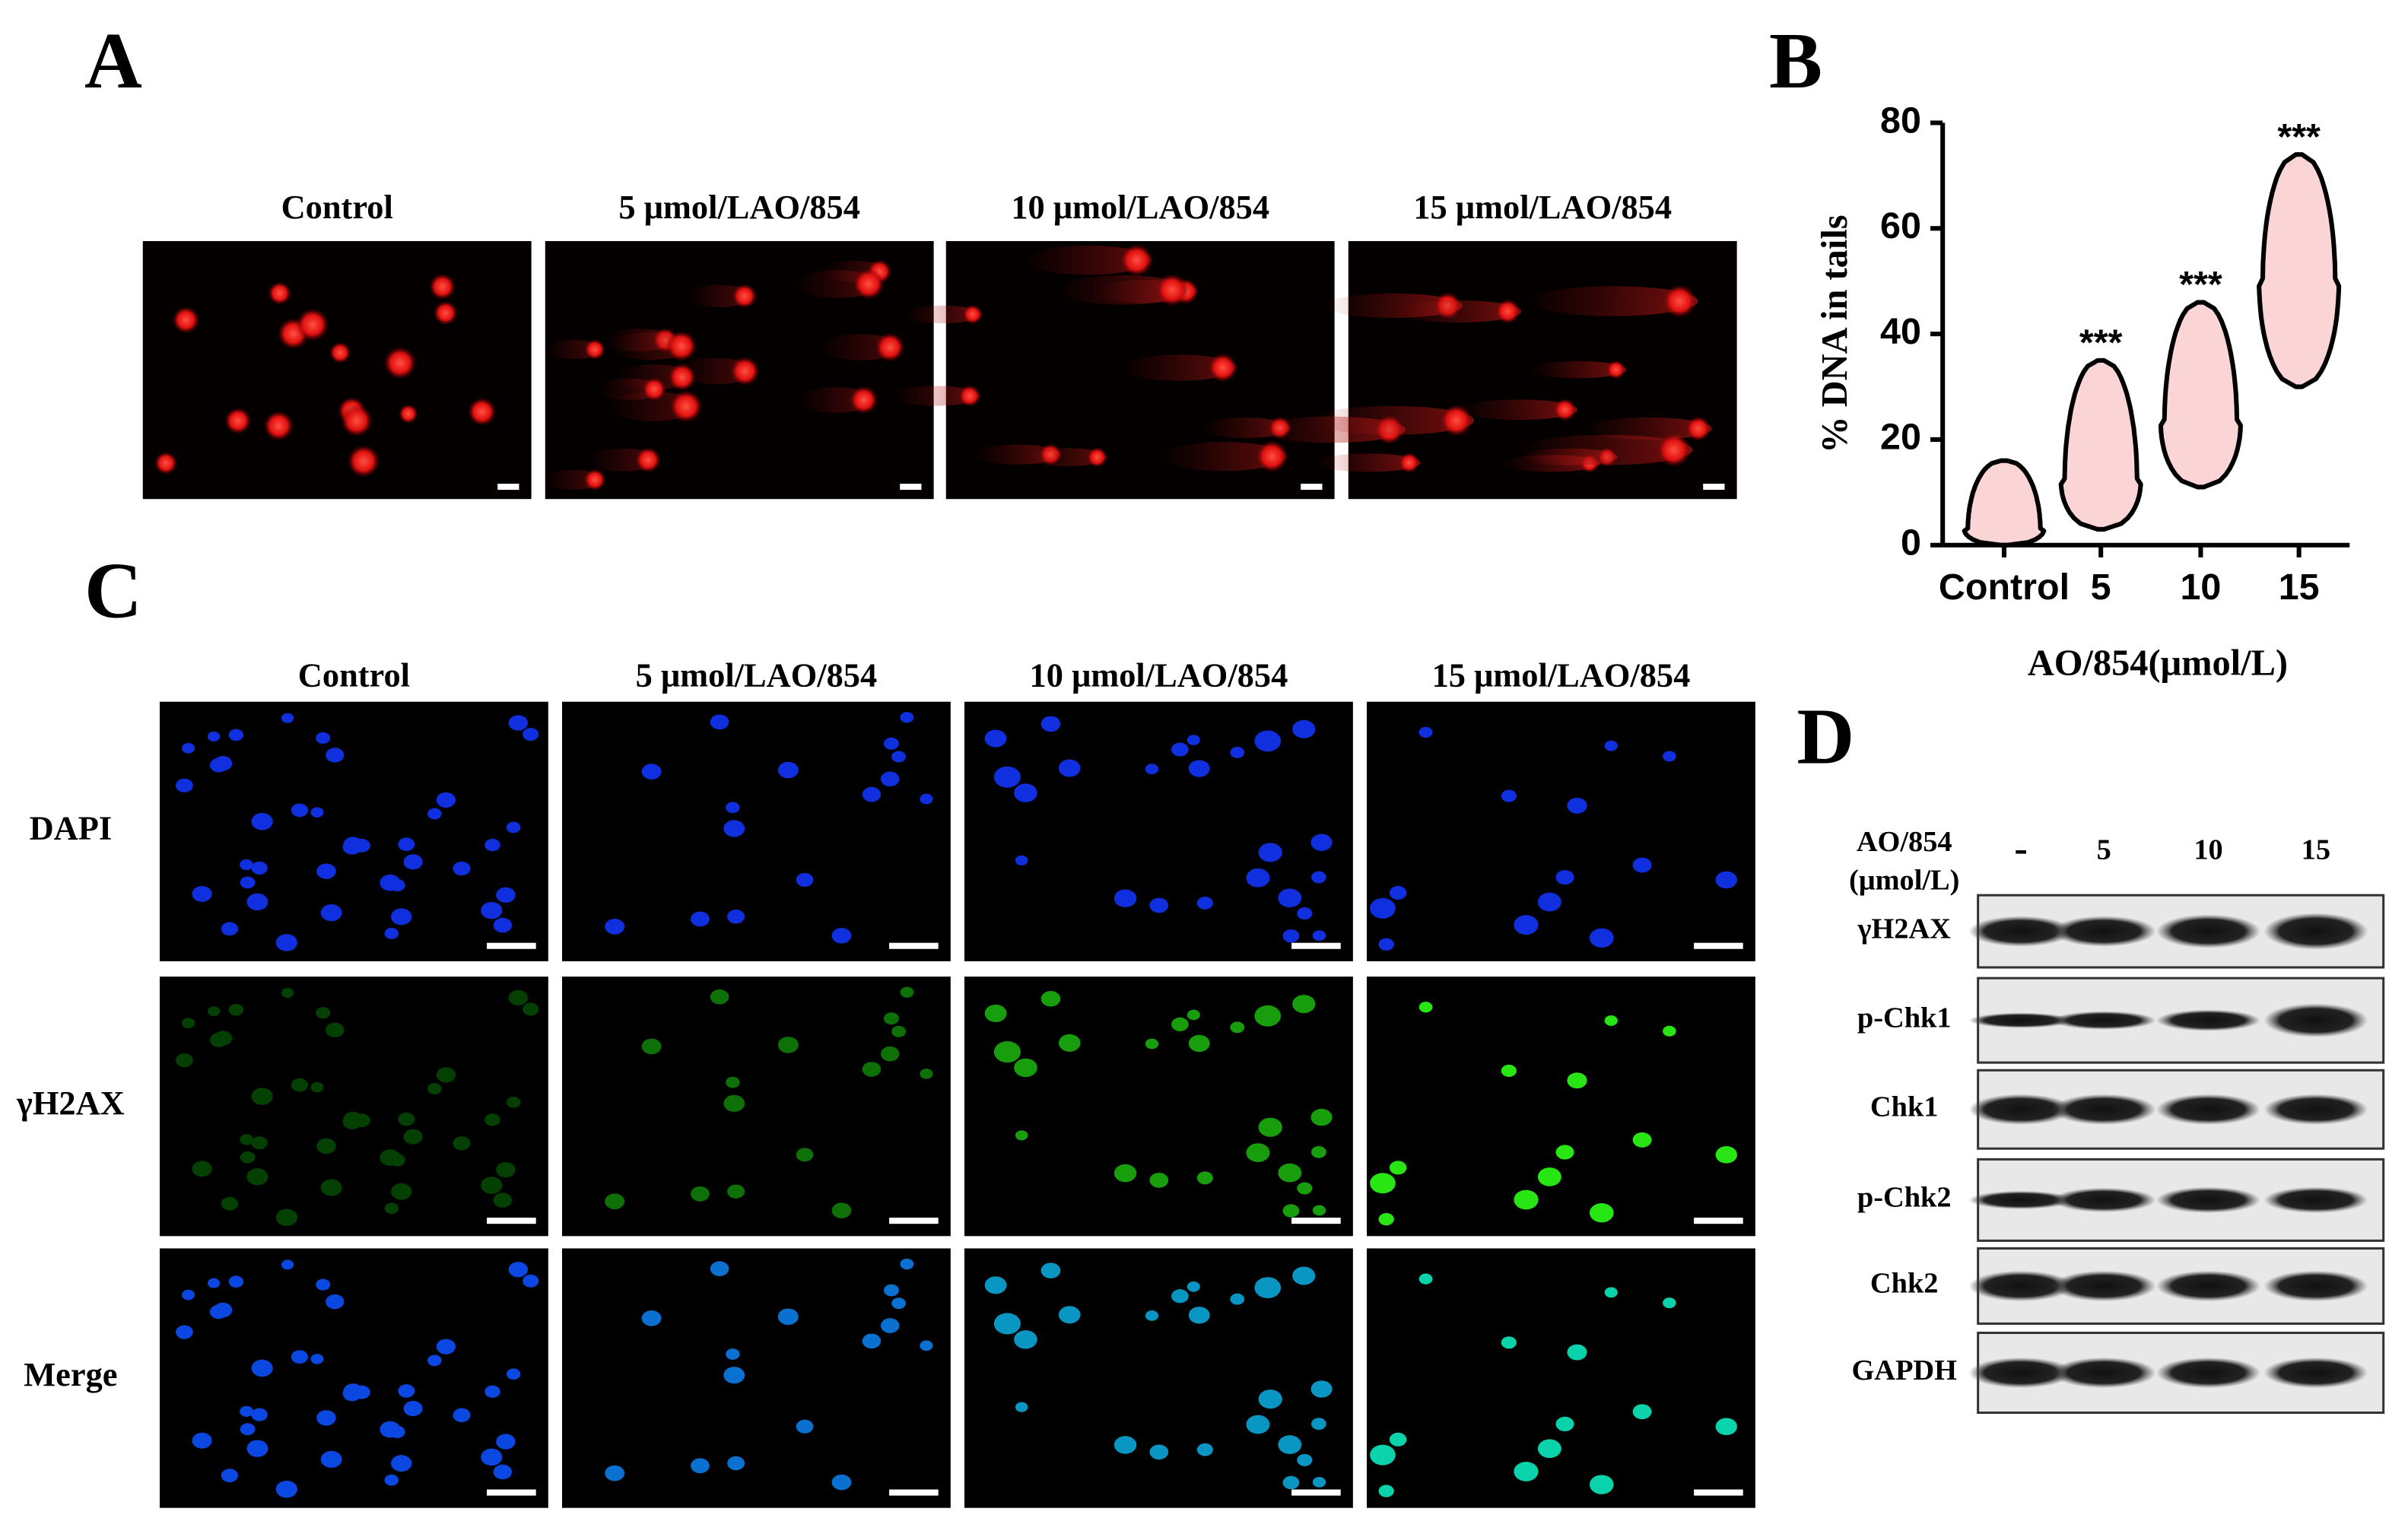  What do you see at coordinates (2316, 849) in the screenshot?
I see `lane-label: 15` at bounding box center [2316, 849].